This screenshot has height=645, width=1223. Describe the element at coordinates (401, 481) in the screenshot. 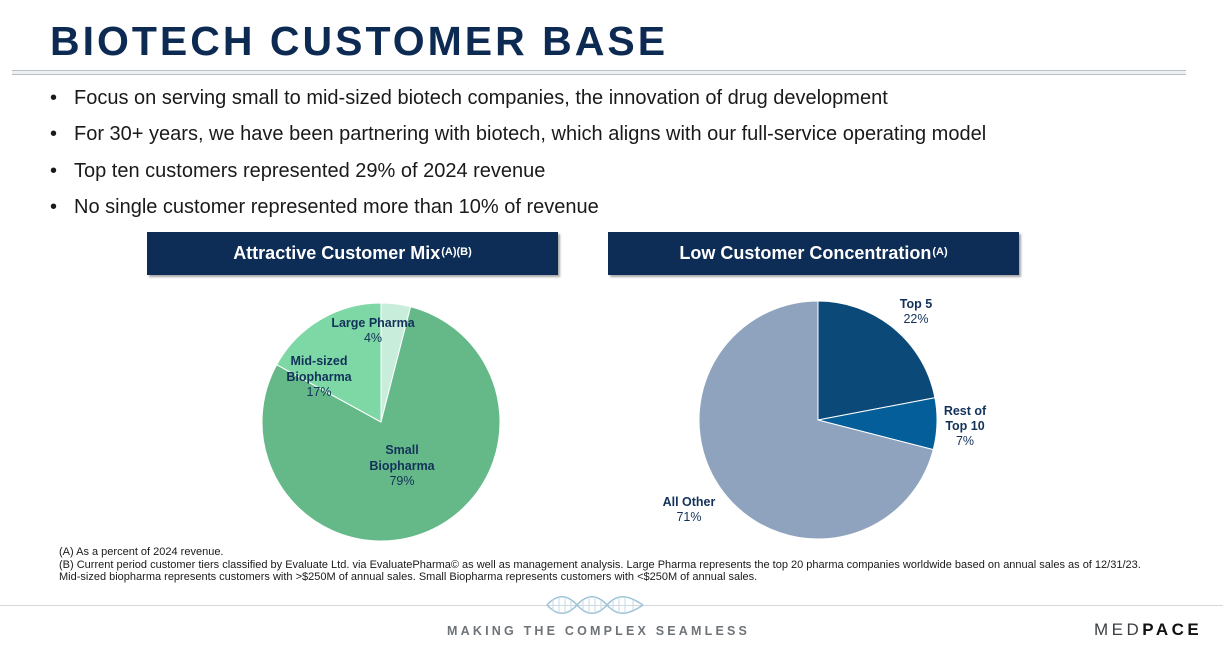

I see `small-biopharma-value: 79%` at that location.